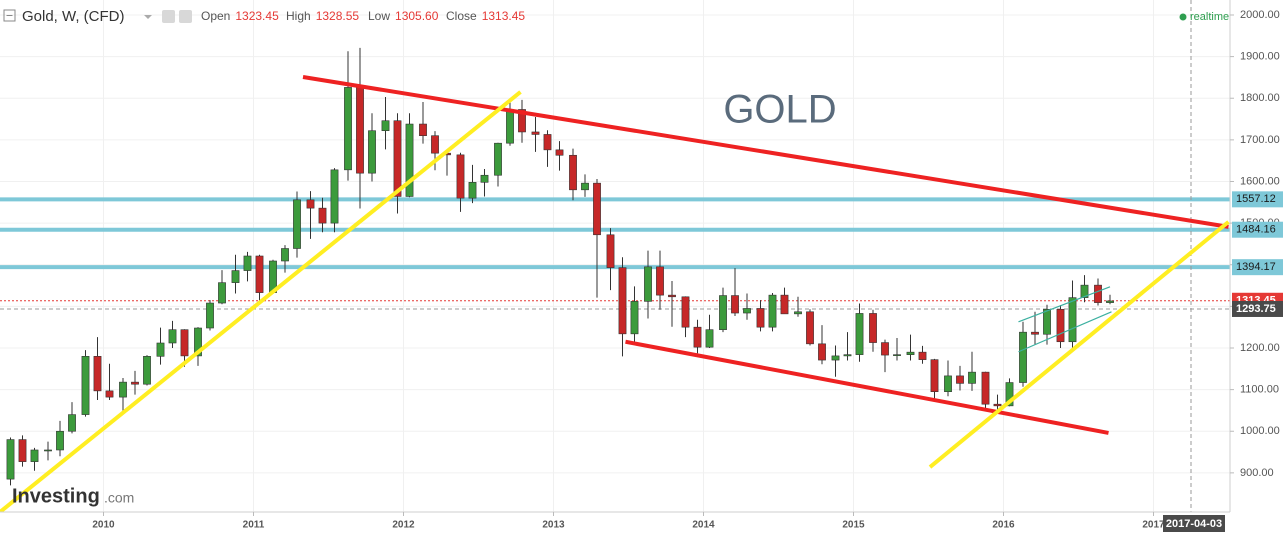 This screenshot has height=533, width=1283. I want to click on collapse-icon, so click(9, 15).